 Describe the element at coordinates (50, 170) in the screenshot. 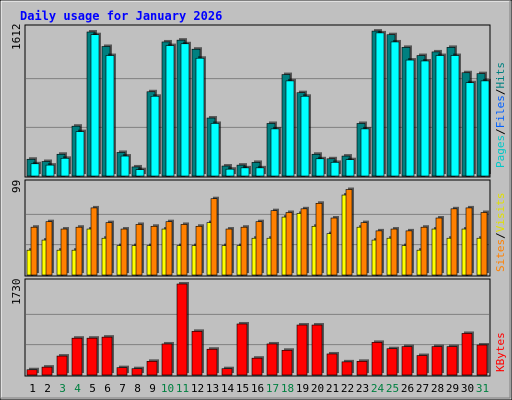

I see `pages-bar-day-2-face` at that location.